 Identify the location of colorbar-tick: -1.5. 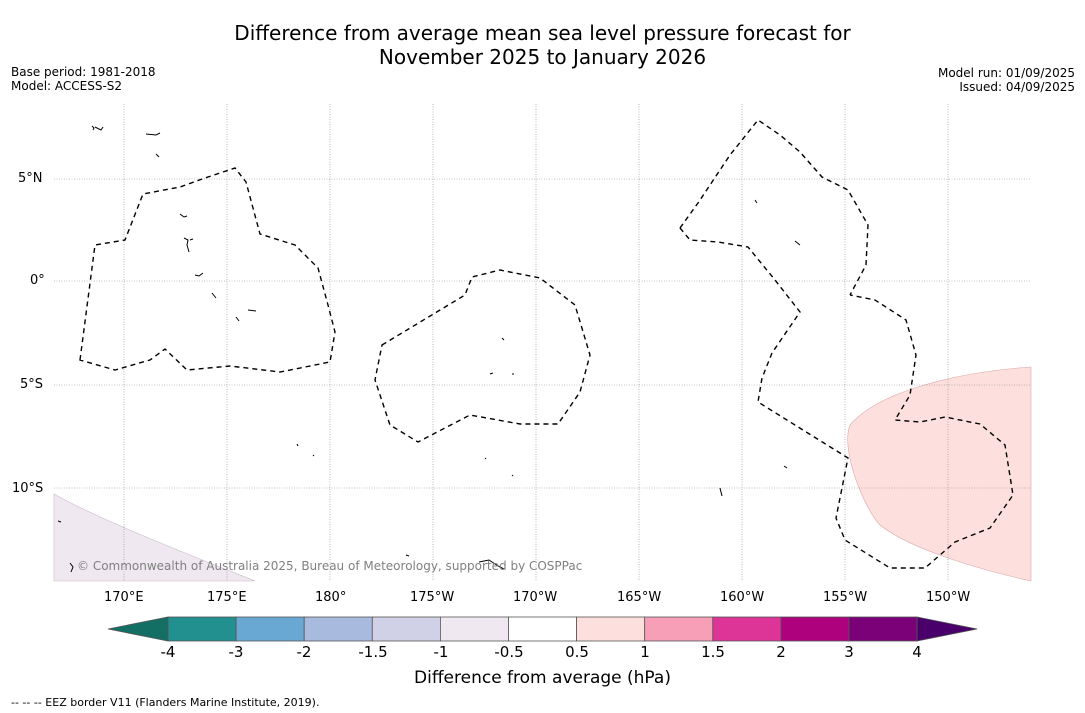
(373, 652).